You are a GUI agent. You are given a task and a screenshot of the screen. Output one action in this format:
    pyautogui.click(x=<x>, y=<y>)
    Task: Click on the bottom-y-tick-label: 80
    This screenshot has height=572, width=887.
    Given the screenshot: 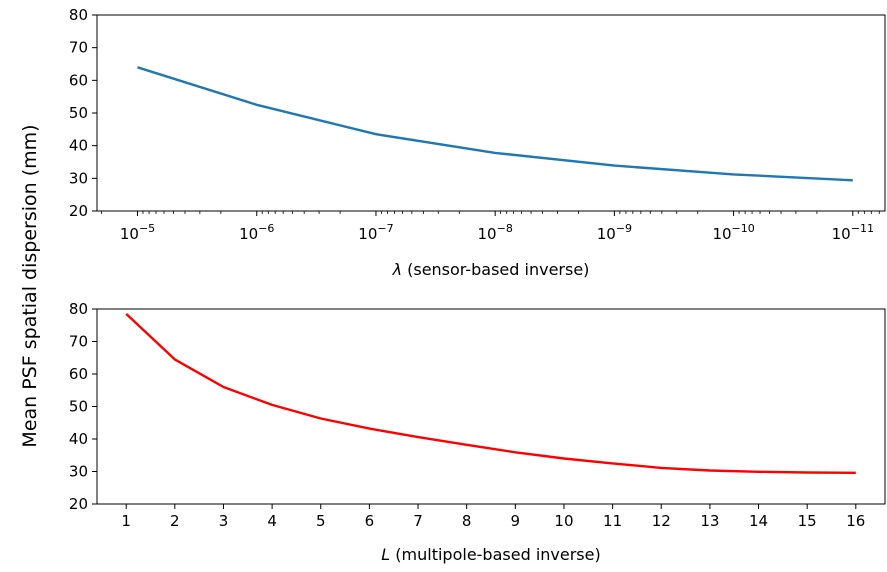 What is the action you would take?
    pyautogui.click(x=78, y=309)
    